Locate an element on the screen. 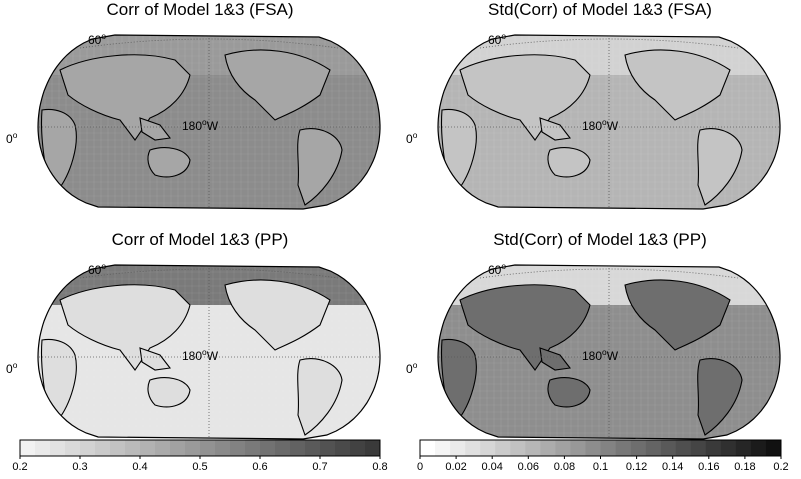 The image size is (801, 479). colorbar-tick-label: 0.4 is located at coordinates (139, 467).